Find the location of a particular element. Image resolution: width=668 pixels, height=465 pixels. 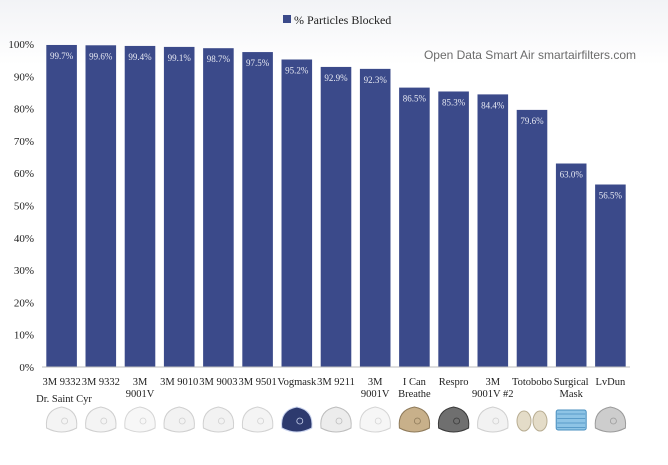

x-tick-label: Respro is located at coordinates (454, 382).